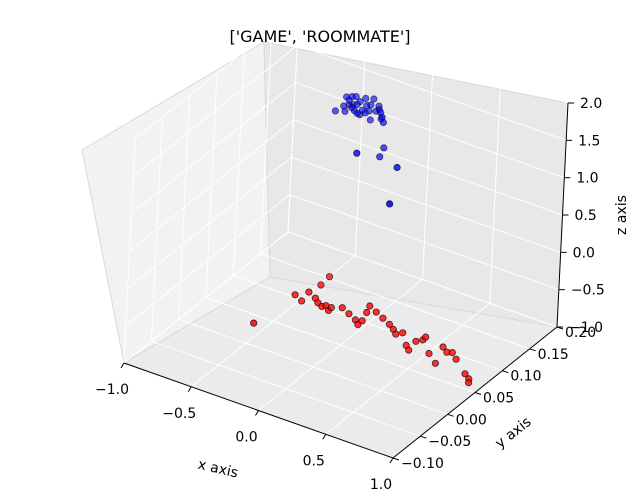 The height and width of the screenshot is (500, 640). Describe the element at coordinates (471, 420) in the screenshot. I see `y-tick-label: 0.00` at that location.